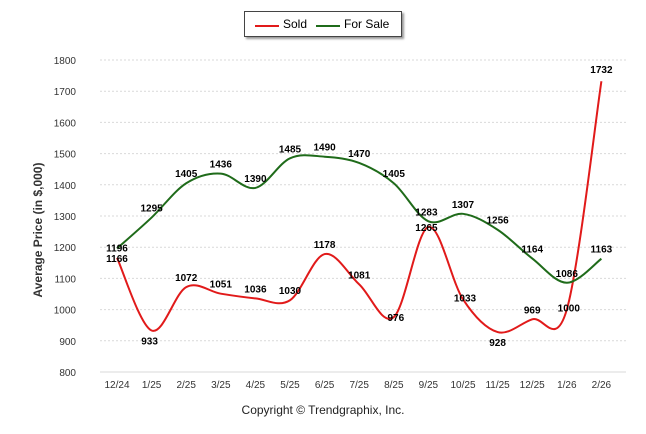  I want to click on y-tick-1500: 1500, so click(65, 155).